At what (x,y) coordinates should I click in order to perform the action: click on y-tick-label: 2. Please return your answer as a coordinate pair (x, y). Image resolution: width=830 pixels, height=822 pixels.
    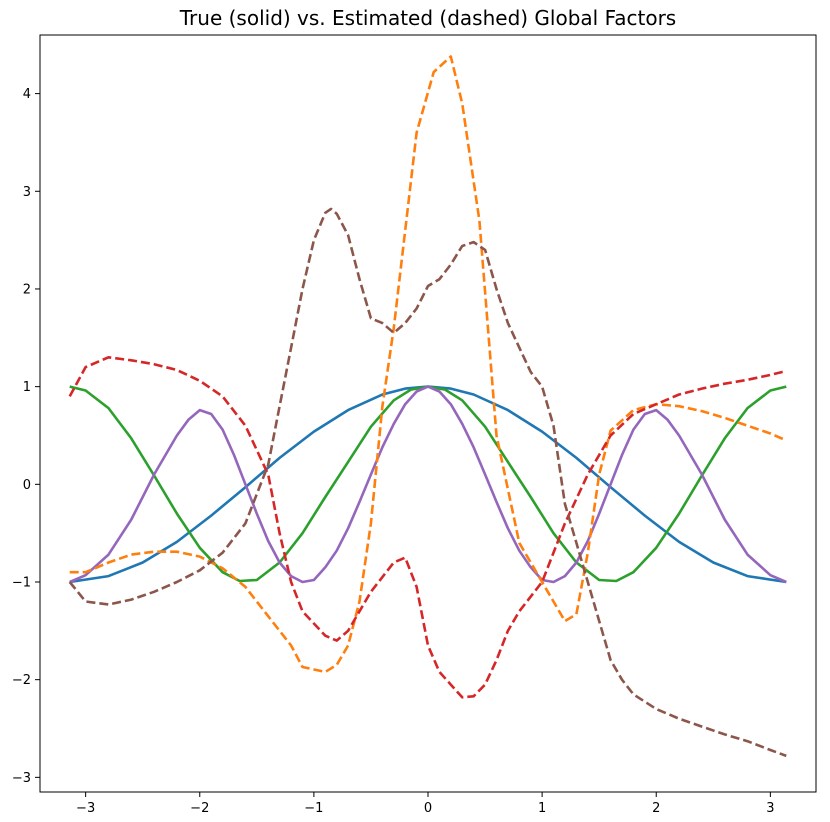
    Looking at the image, I should click on (27, 289).